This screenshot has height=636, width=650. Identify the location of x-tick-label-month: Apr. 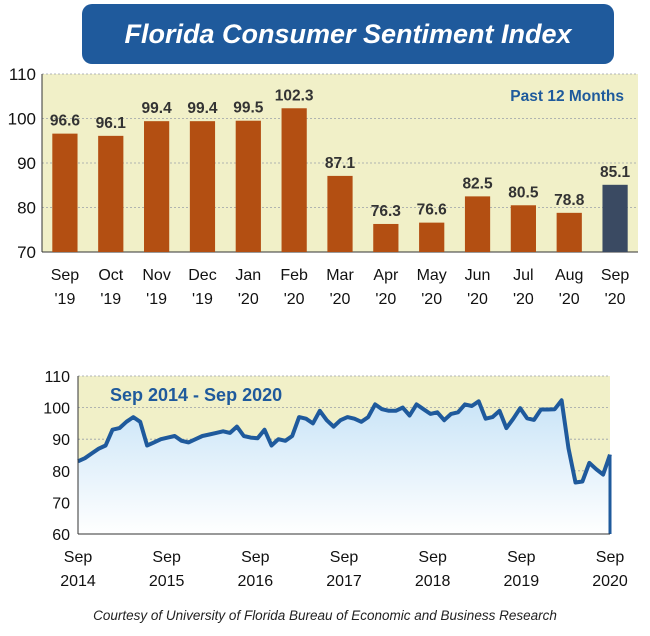
(386, 275).